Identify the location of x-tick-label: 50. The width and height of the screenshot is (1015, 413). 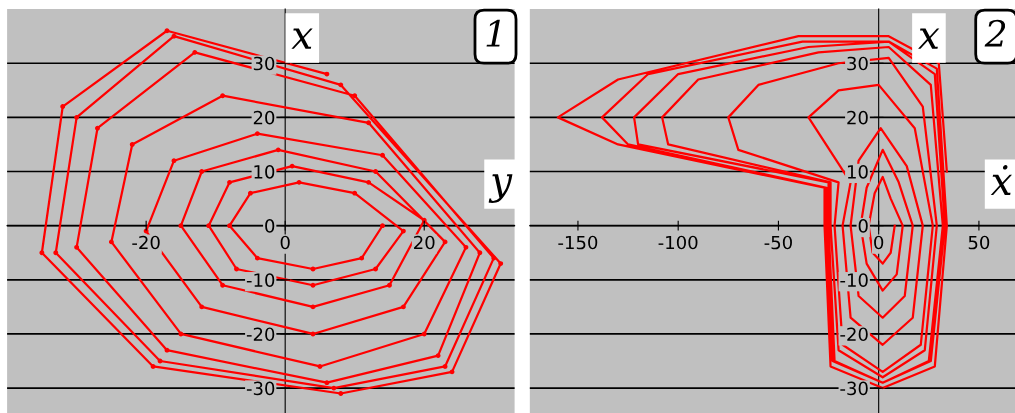
(979, 242).